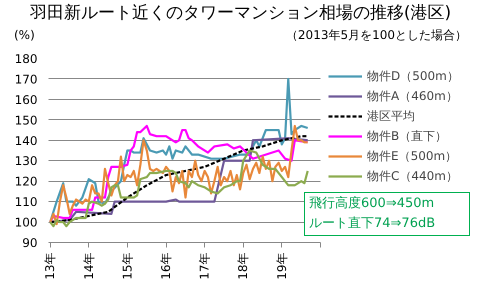 Image resolution: width=481 pixels, height=293 pixels. What do you see at coordinates (412, 96) in the screenshot?
I see `legend-label: 物件A（460m）` at bounding box center [412, 96].